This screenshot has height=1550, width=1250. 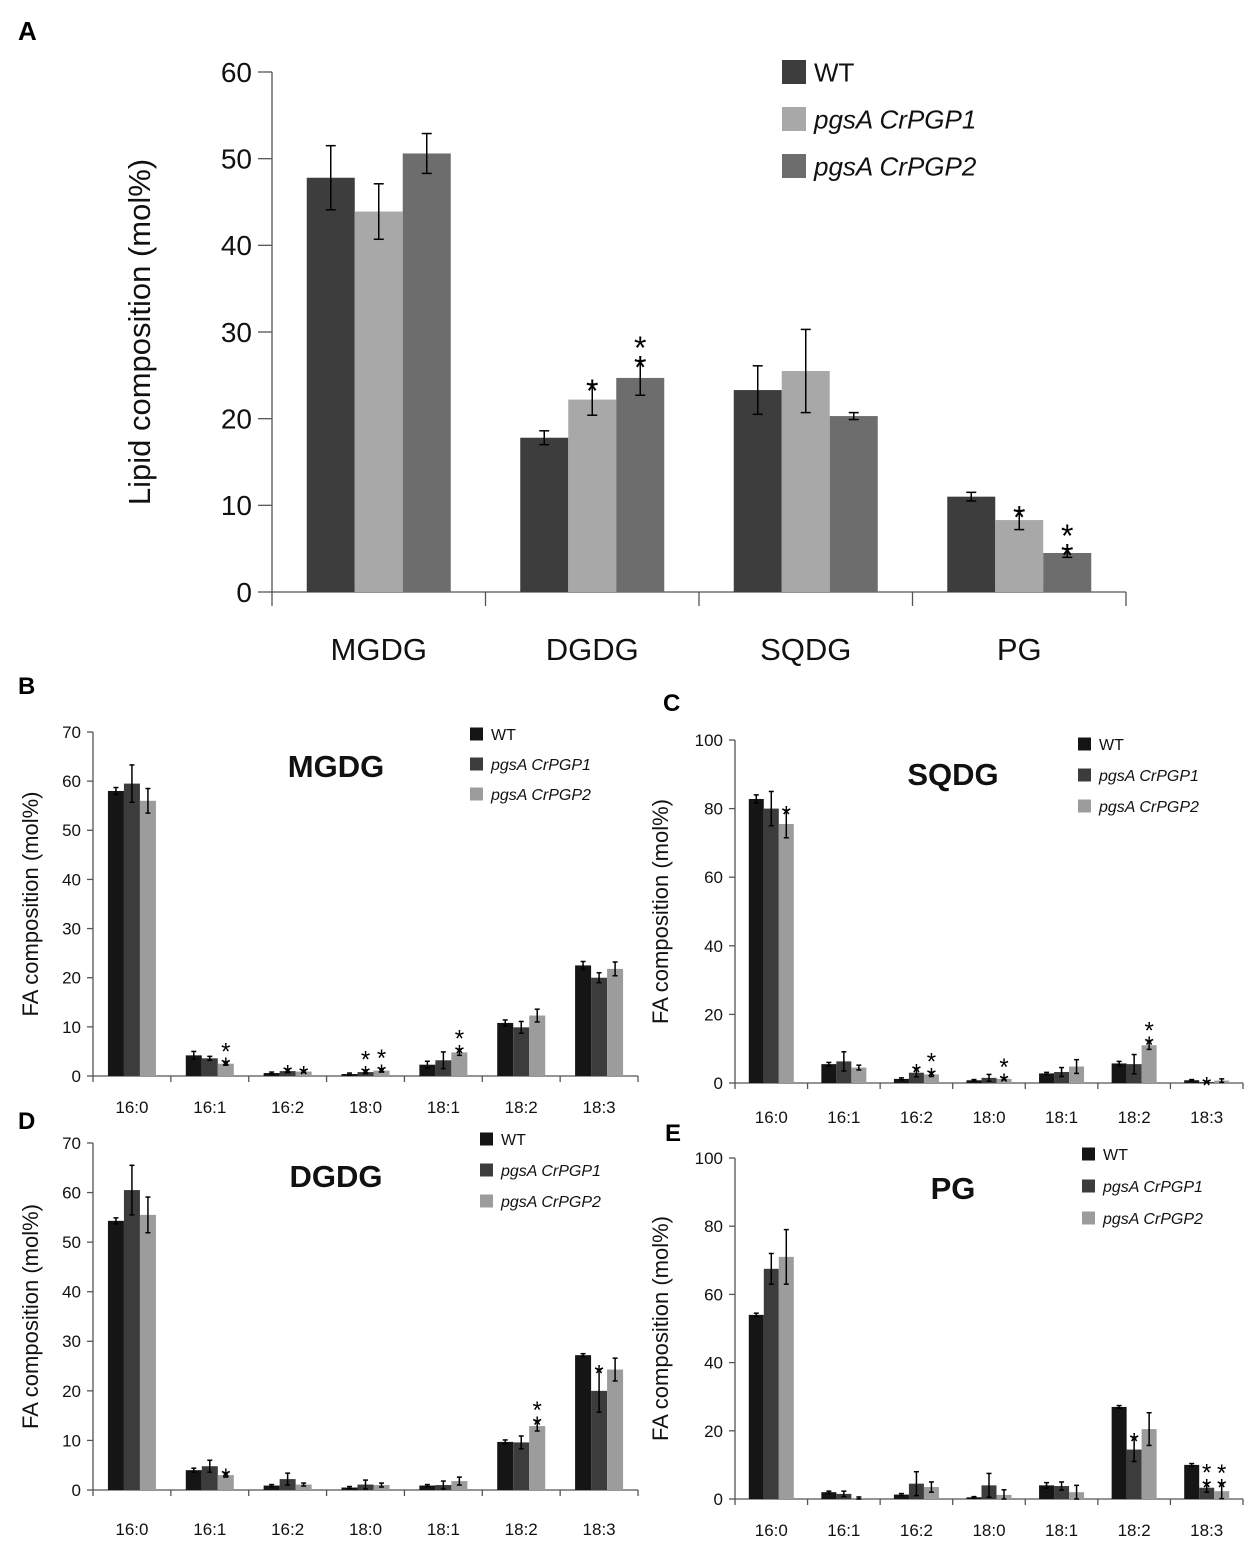 What do you see at coordinates (794, 166) in the screenshot?
I see `panel-a-legend-swatch` at bounding box center [794, 166].